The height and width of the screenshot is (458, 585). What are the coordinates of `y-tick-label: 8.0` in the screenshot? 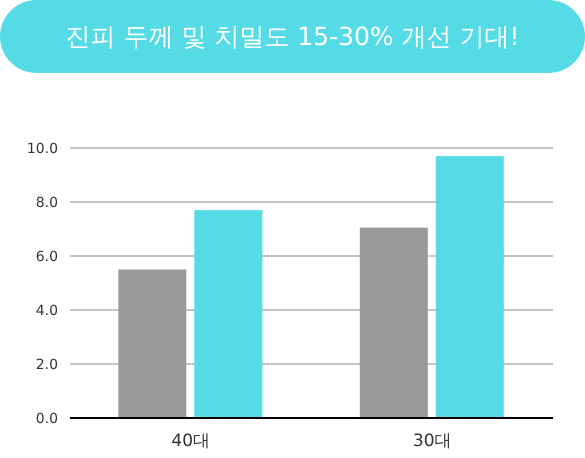 It's located at (47, 202).